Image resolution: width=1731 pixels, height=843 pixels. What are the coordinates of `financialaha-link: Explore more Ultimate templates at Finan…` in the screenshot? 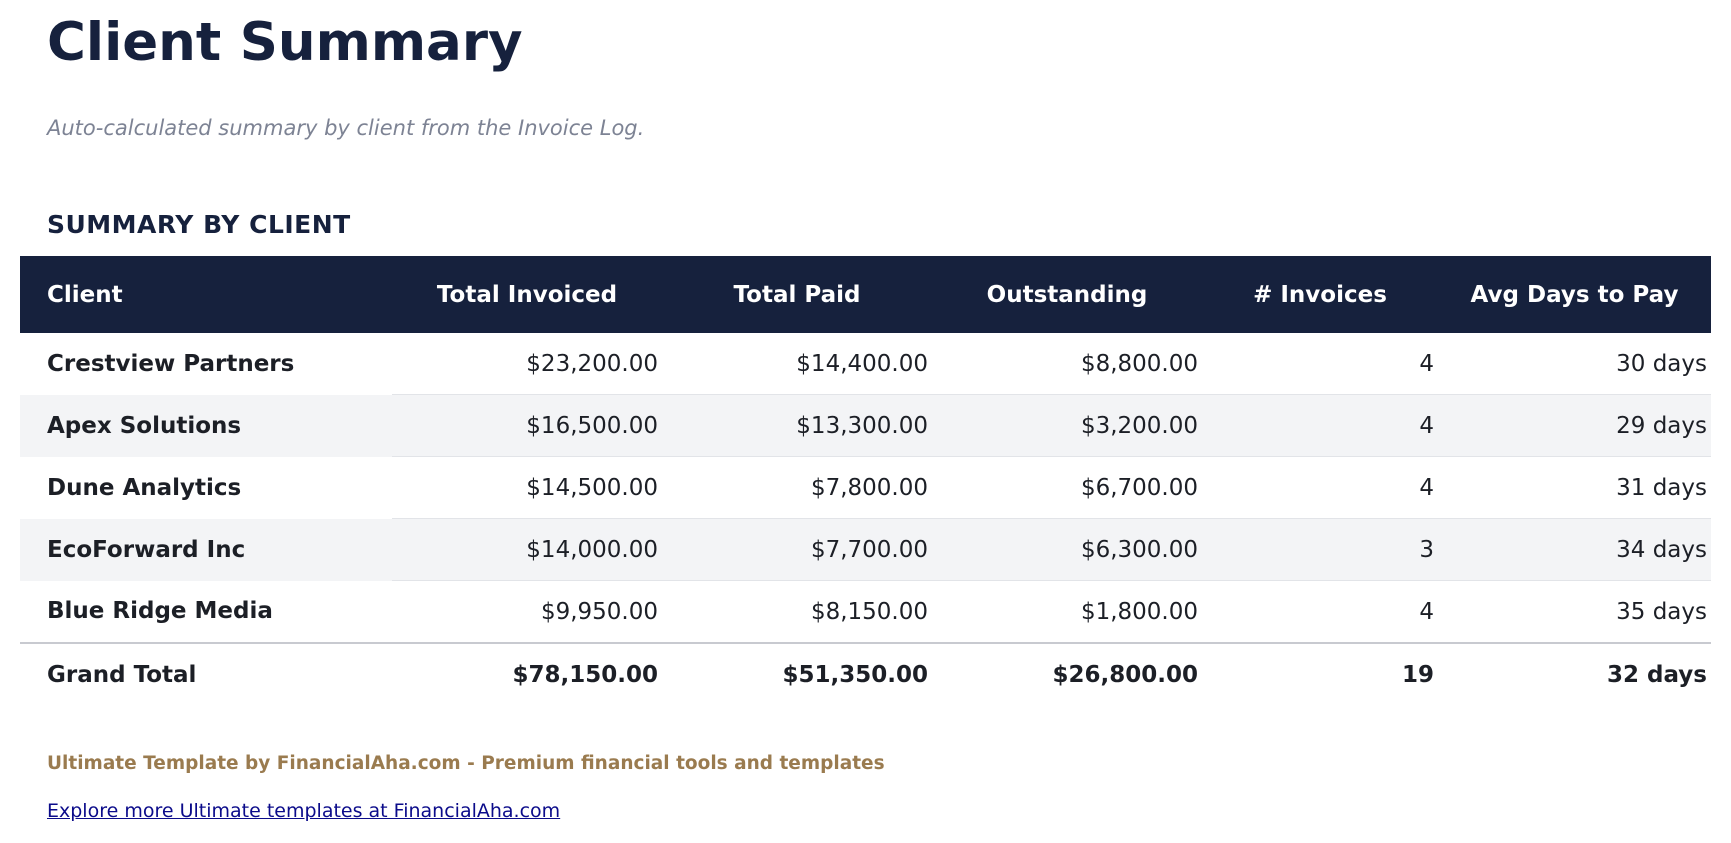 It's located at (304, 811).